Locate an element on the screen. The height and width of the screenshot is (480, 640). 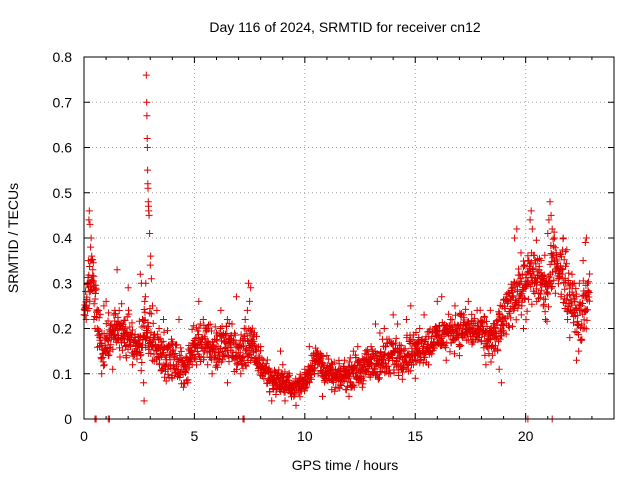
y-tick-label: 0.5 is located at coordinates (63, 193).